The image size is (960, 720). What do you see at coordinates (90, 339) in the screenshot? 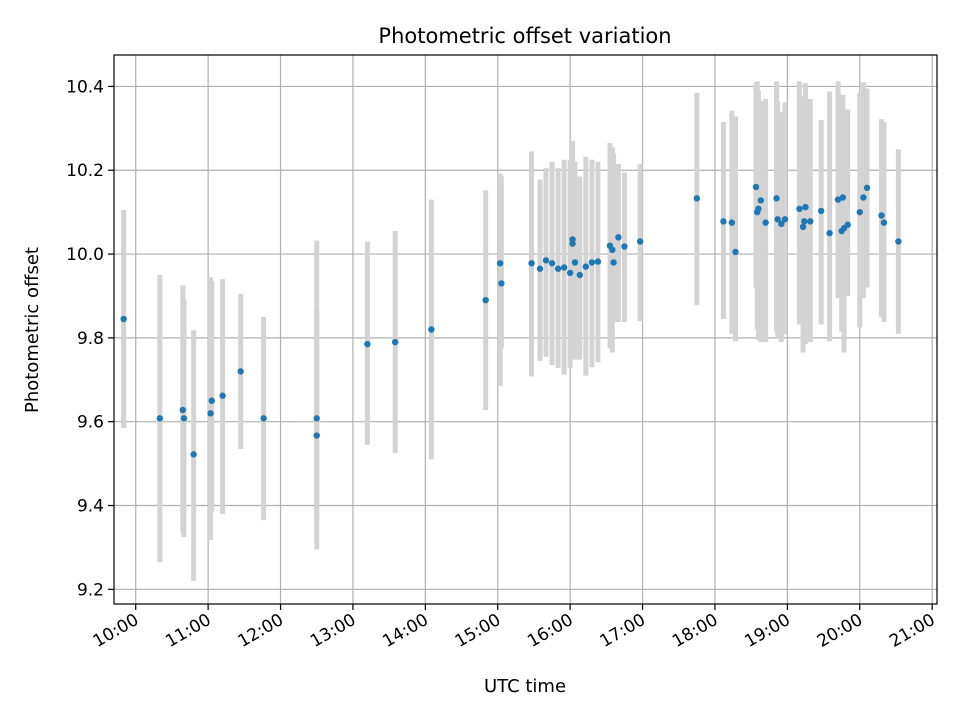
I see `y-tick-label: 9.8` at bounding box center [90, 339].